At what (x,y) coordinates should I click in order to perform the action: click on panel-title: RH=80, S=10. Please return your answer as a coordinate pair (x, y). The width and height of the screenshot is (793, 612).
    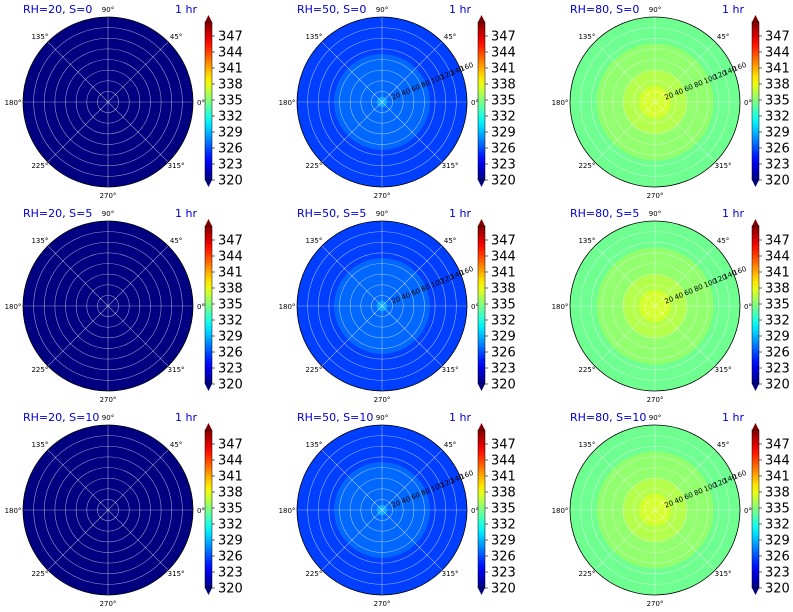
    Looking at the image, I should click on (608, 417).